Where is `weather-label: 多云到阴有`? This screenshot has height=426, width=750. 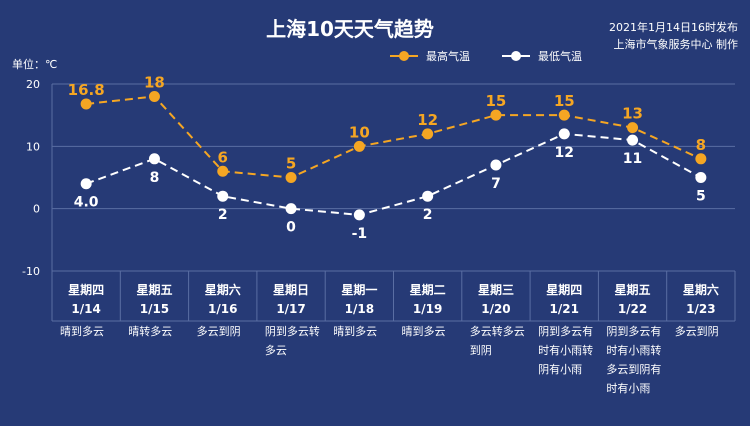
weather-label: 多云到阴有 is located at coordinates (633, 369).